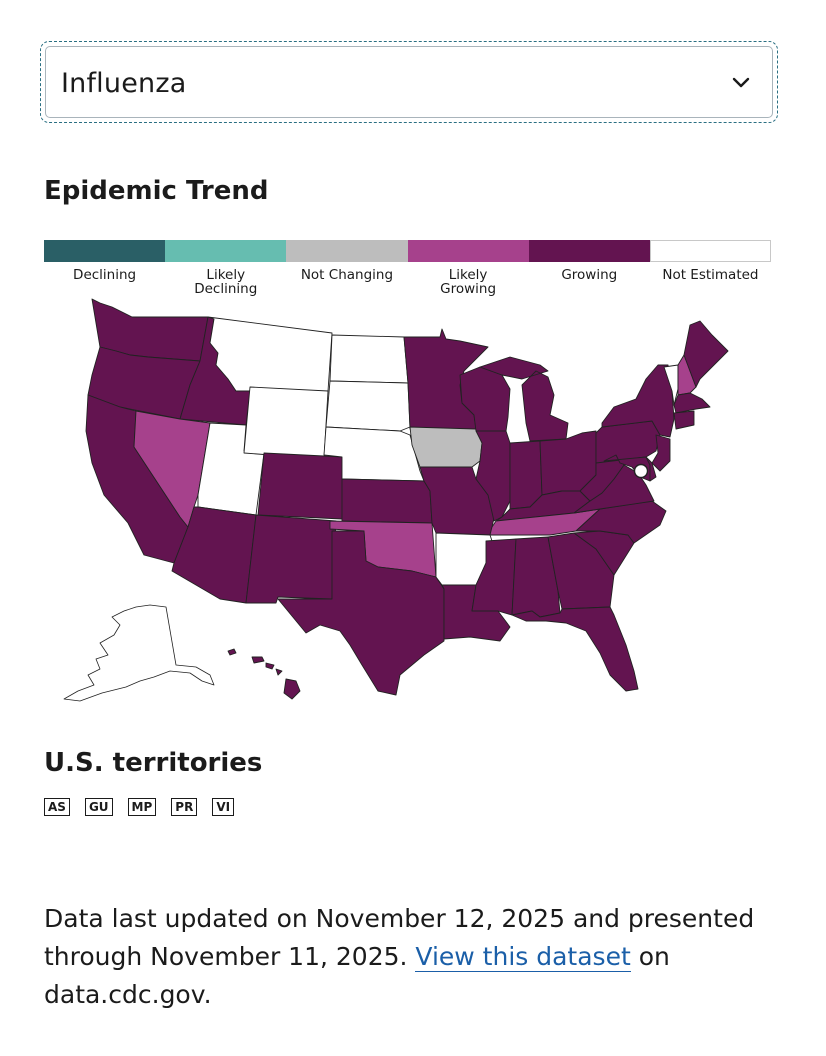 This screenshot has width=826, height=1056. What do you see at coordinates (291, 559) in the screenshot?
I see `state-NM` at bounding box center [291, 559].